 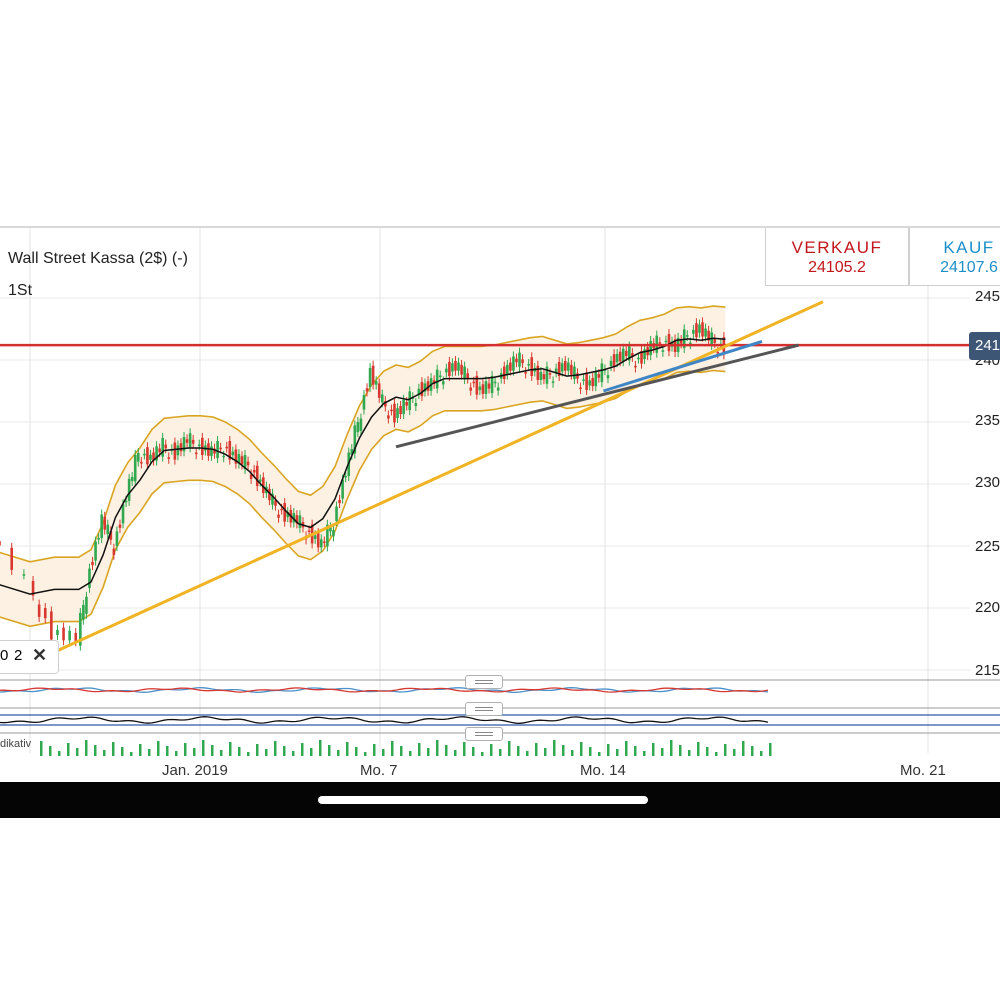 I want to click on toolbar-count-right: 2, so click(x=18, y=655).